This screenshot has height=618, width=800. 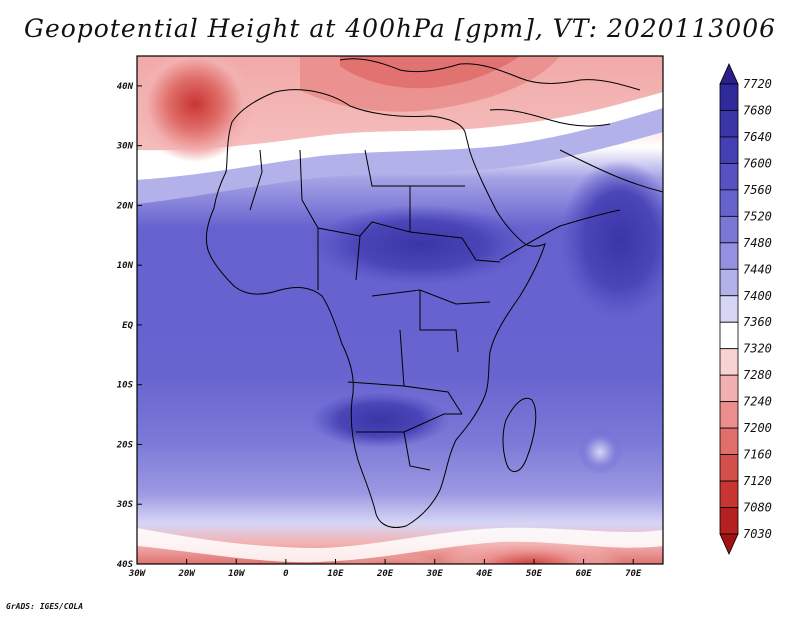 What do you see at coordinates (125, 87) in the screenshot?
I see `y-tick-label: 40N` at bounding box center [125, 87].